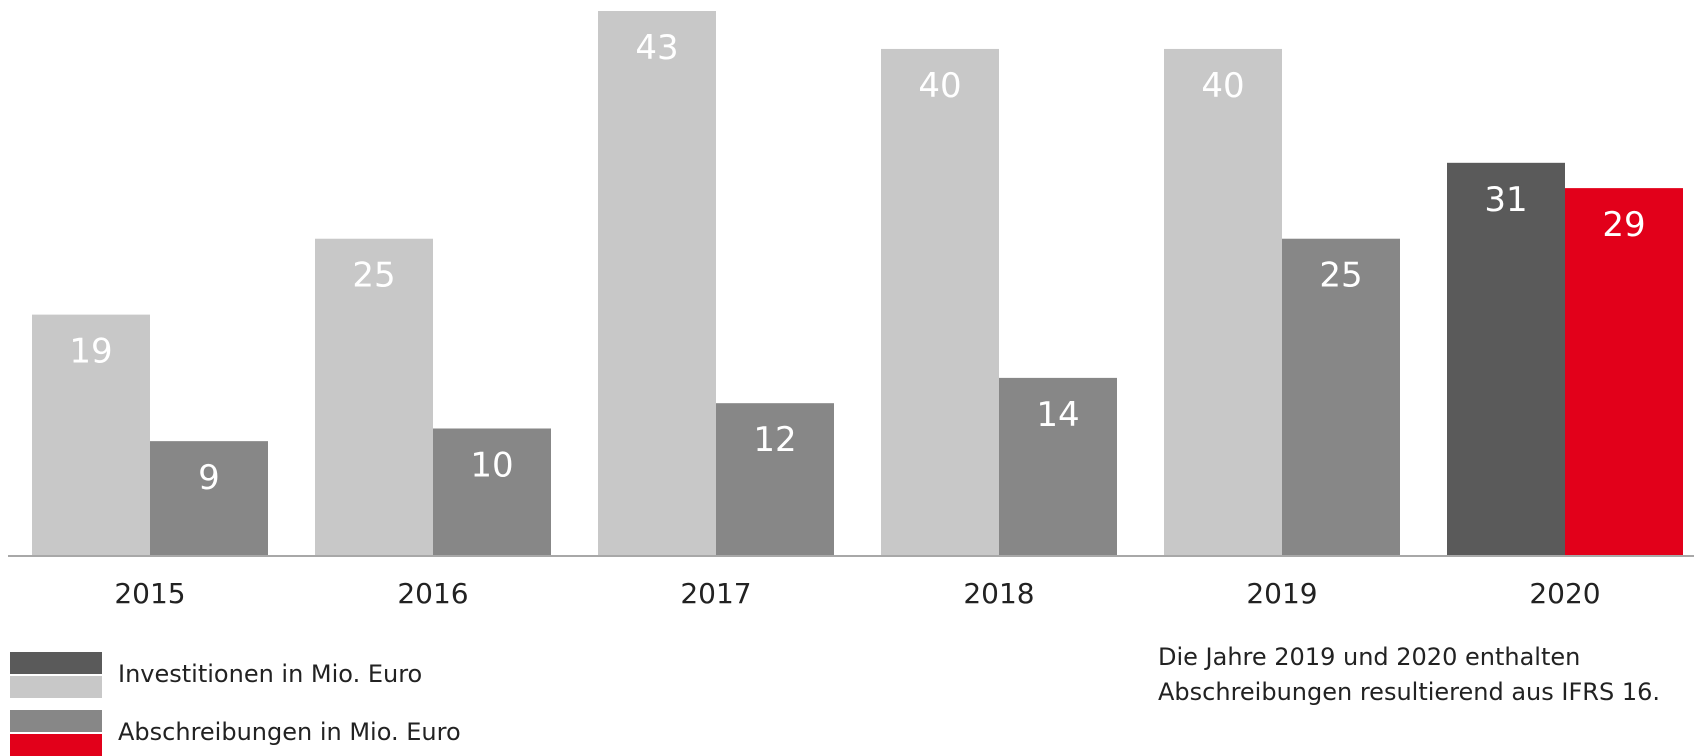 Image resolution: width=1694 pixels, height=756 pixels. What do you see at coordinates (998, 593) in the screenshot?
I see `x-tick-label-2018: 2018` at bounding box center [998, 593].